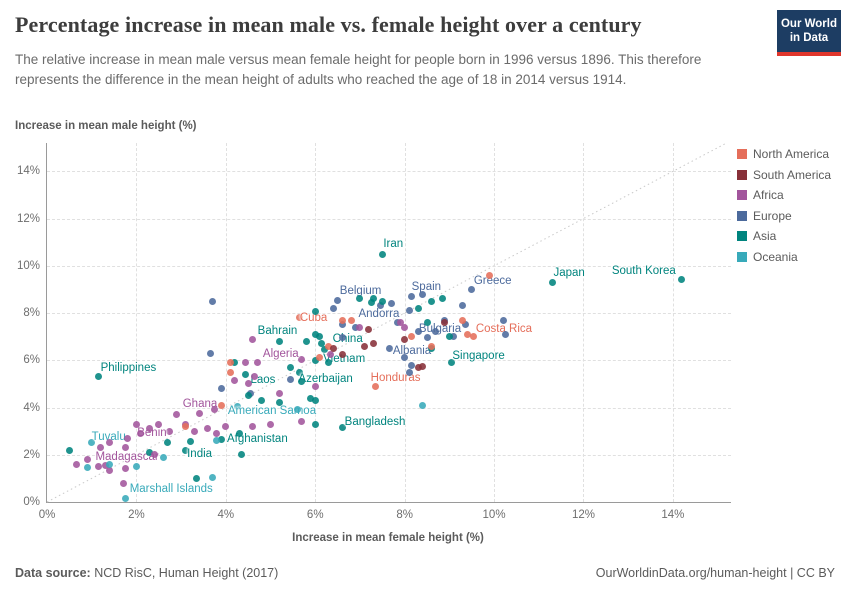  Describe the element at coordinates (784, 236) in the screenshot. I see `legend-item-asia: Asia` at that location.